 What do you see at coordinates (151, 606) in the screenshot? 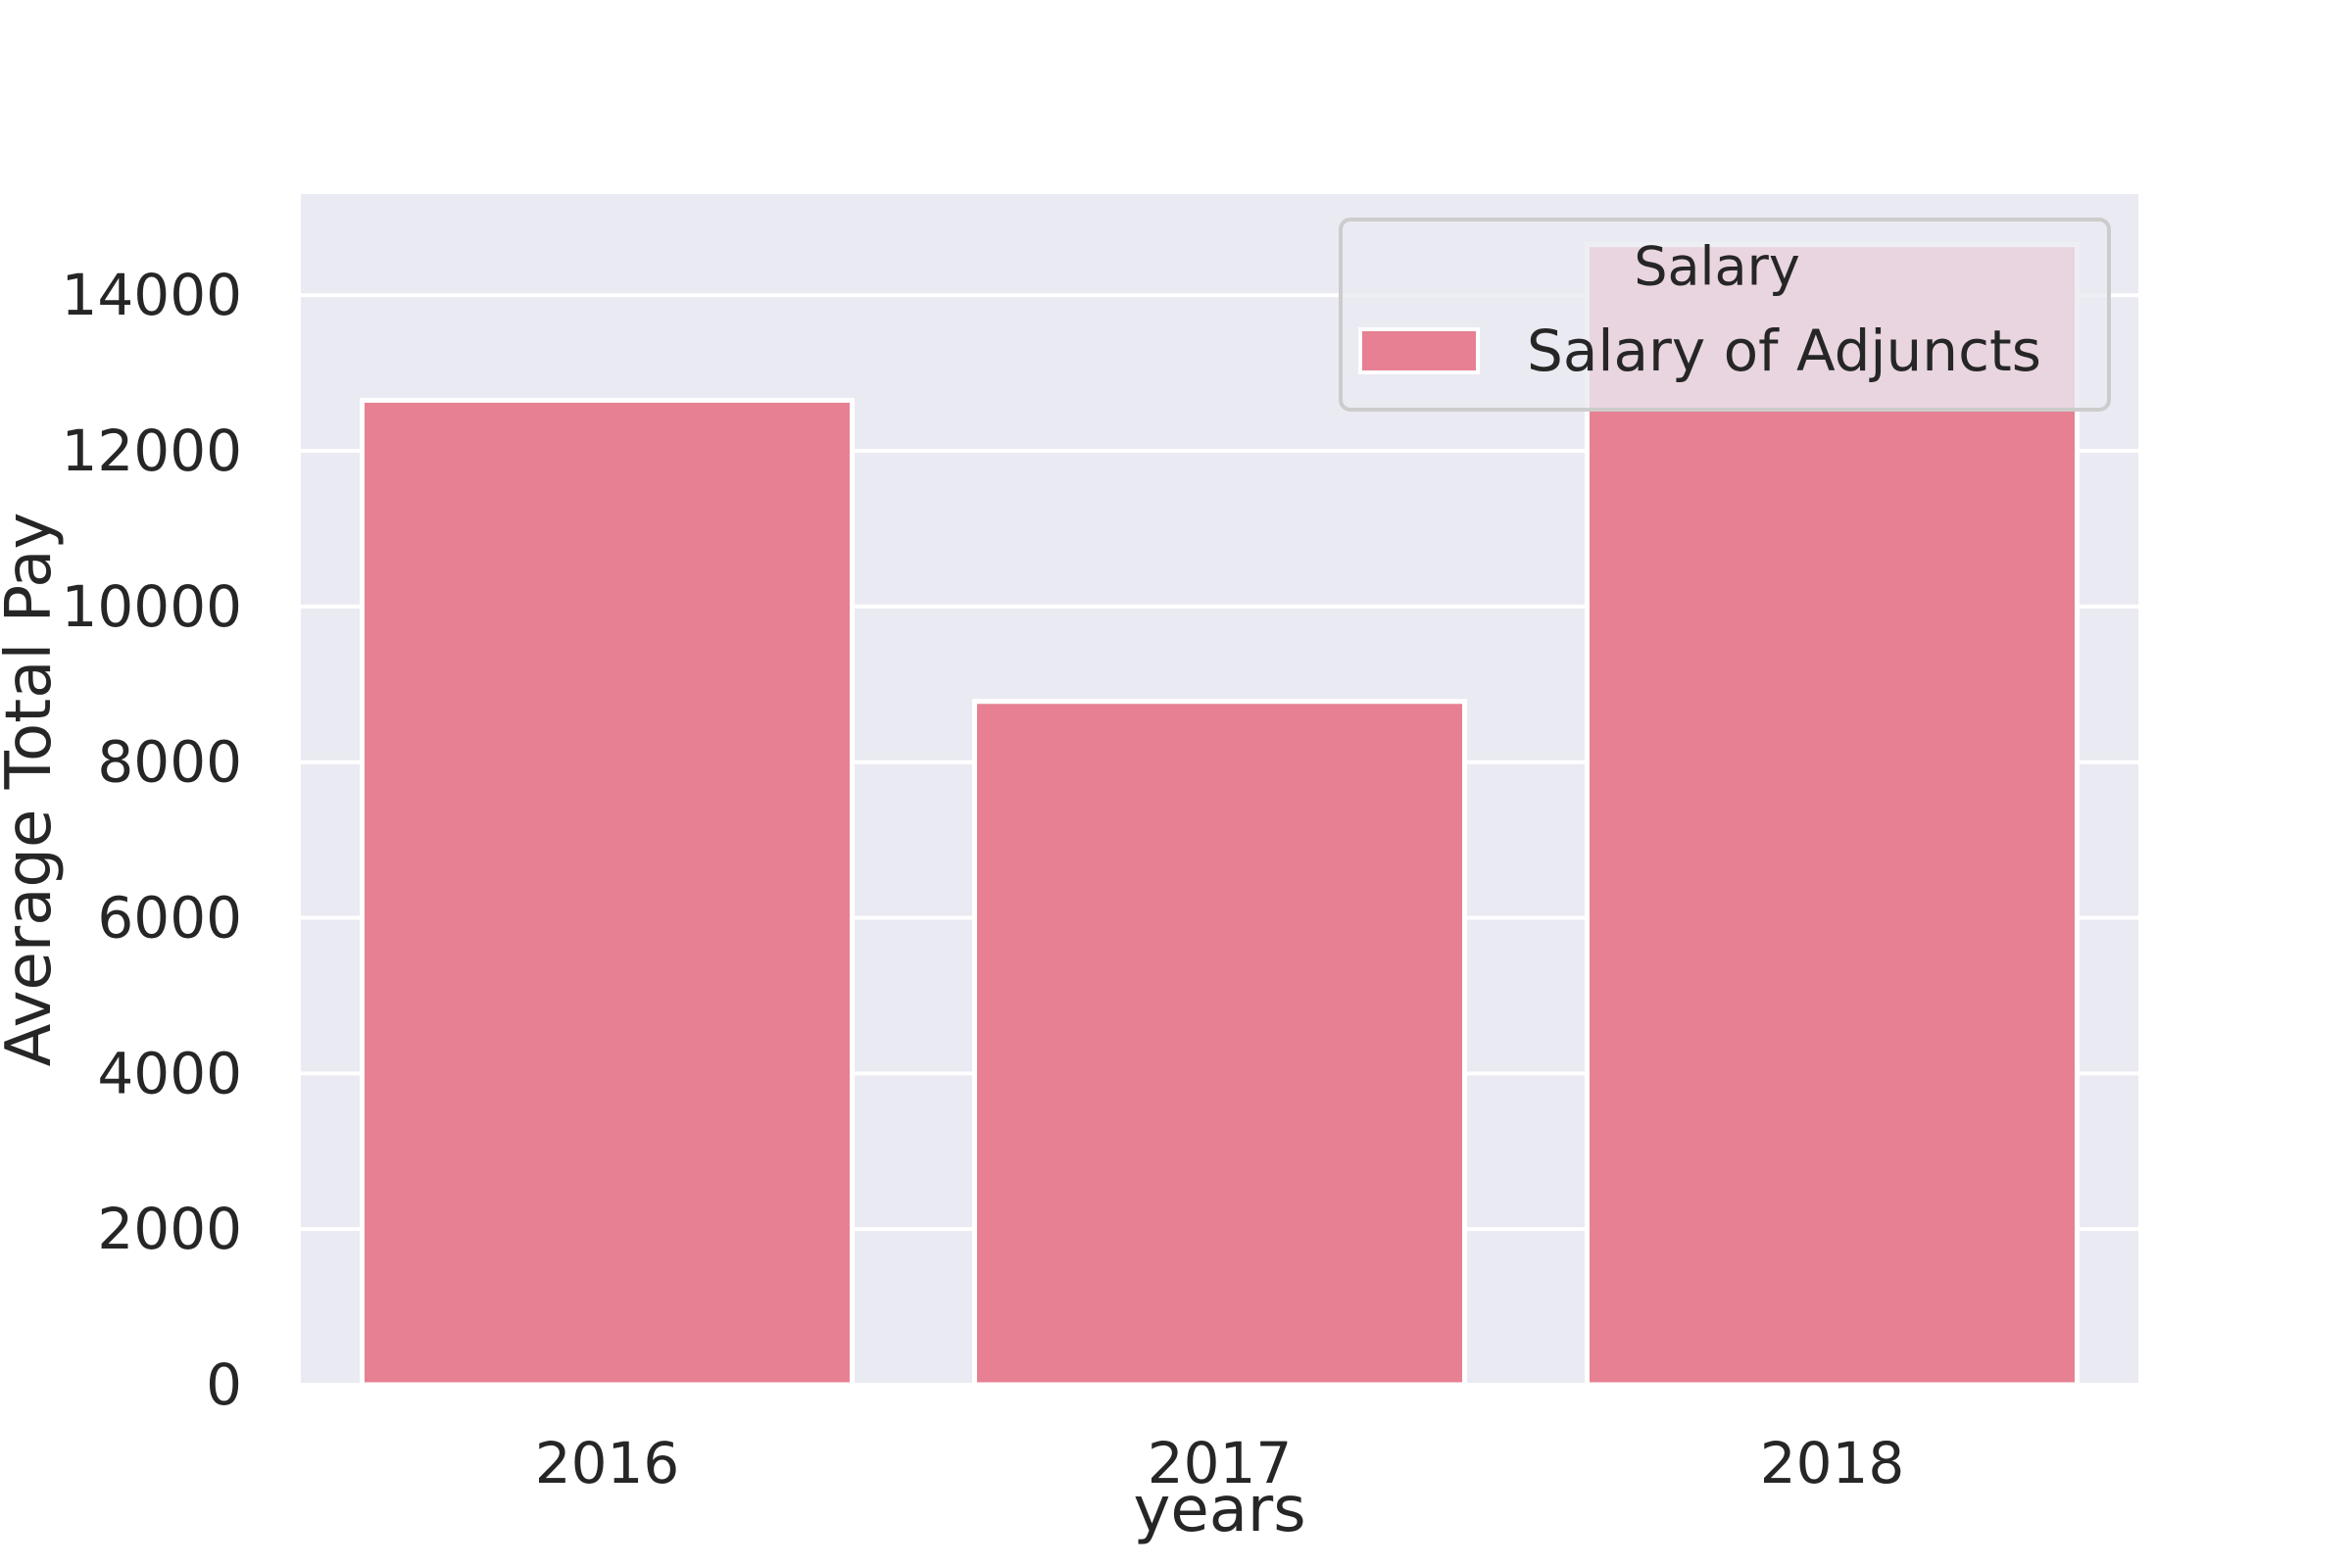
I see `y-tick-label: 10000` at bounding box center [151, 606].